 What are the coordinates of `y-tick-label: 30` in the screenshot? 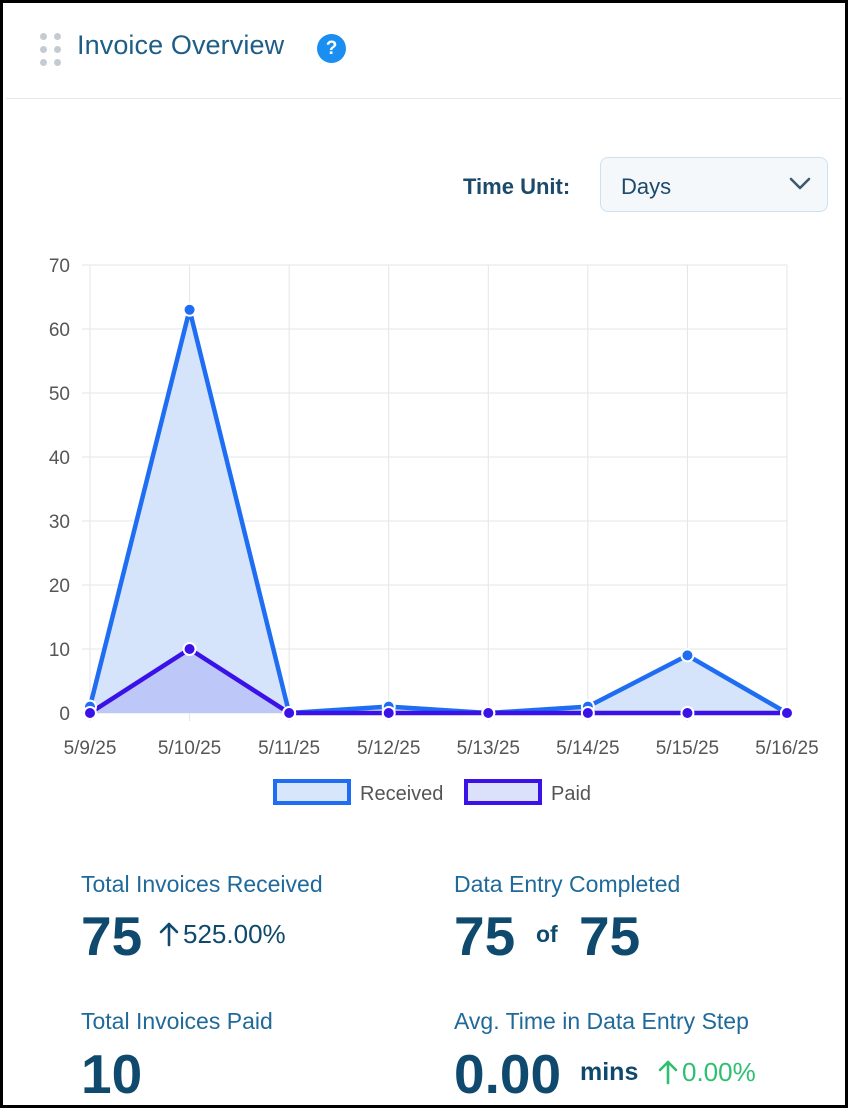 It's located at (59, 522).